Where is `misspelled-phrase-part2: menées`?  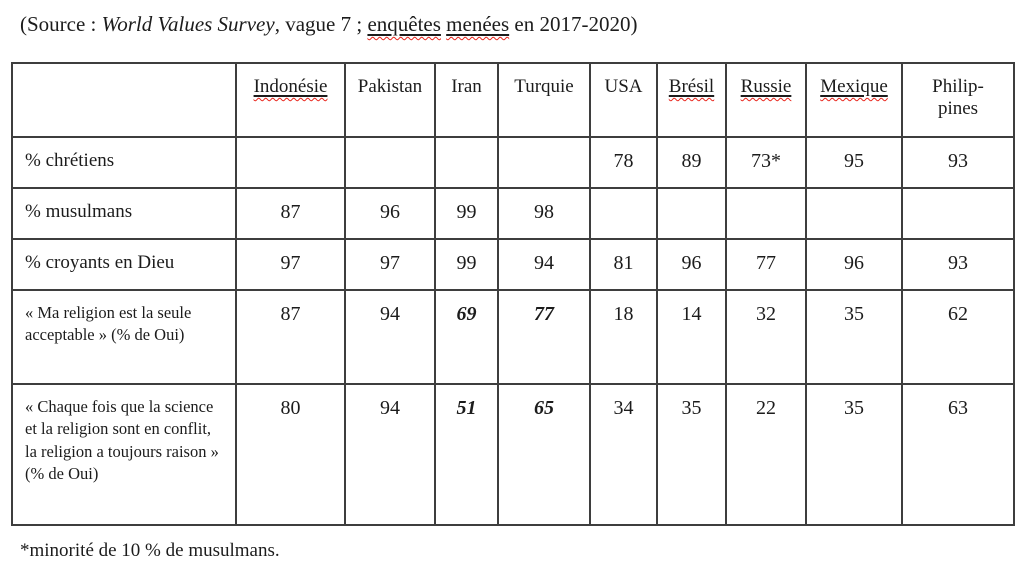
misspelled-phrase-part2: menées is located at coordinates (477, 24).